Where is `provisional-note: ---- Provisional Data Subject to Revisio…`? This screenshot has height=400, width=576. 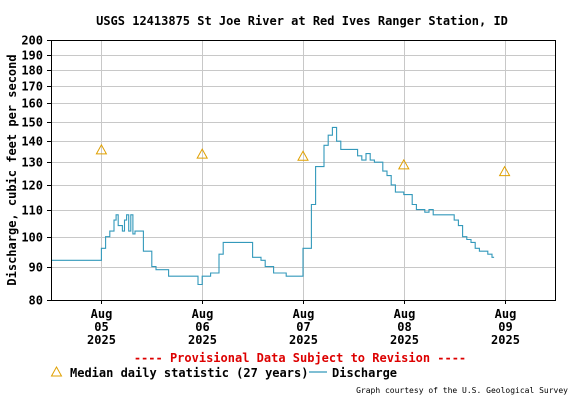
provisional-note: ---- Provisional Data Subject to Revisio… is located at coordinates (300, 358).